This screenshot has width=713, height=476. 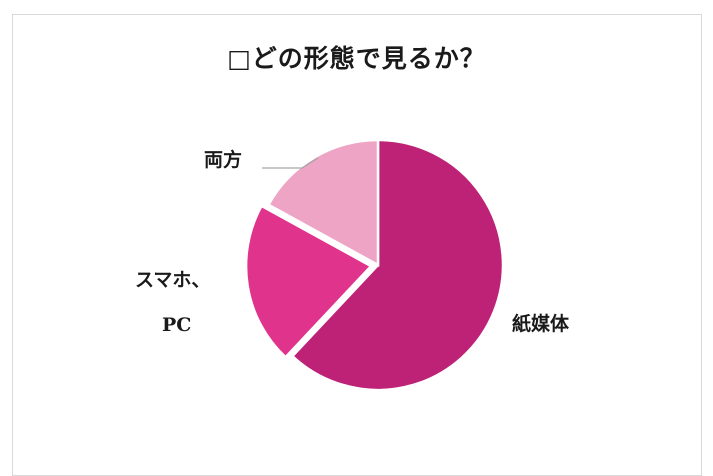 What do you see at coordinates (323, 203) in the screenshot?
I see `pie-slice-両方` at bounding box center [323, 203].